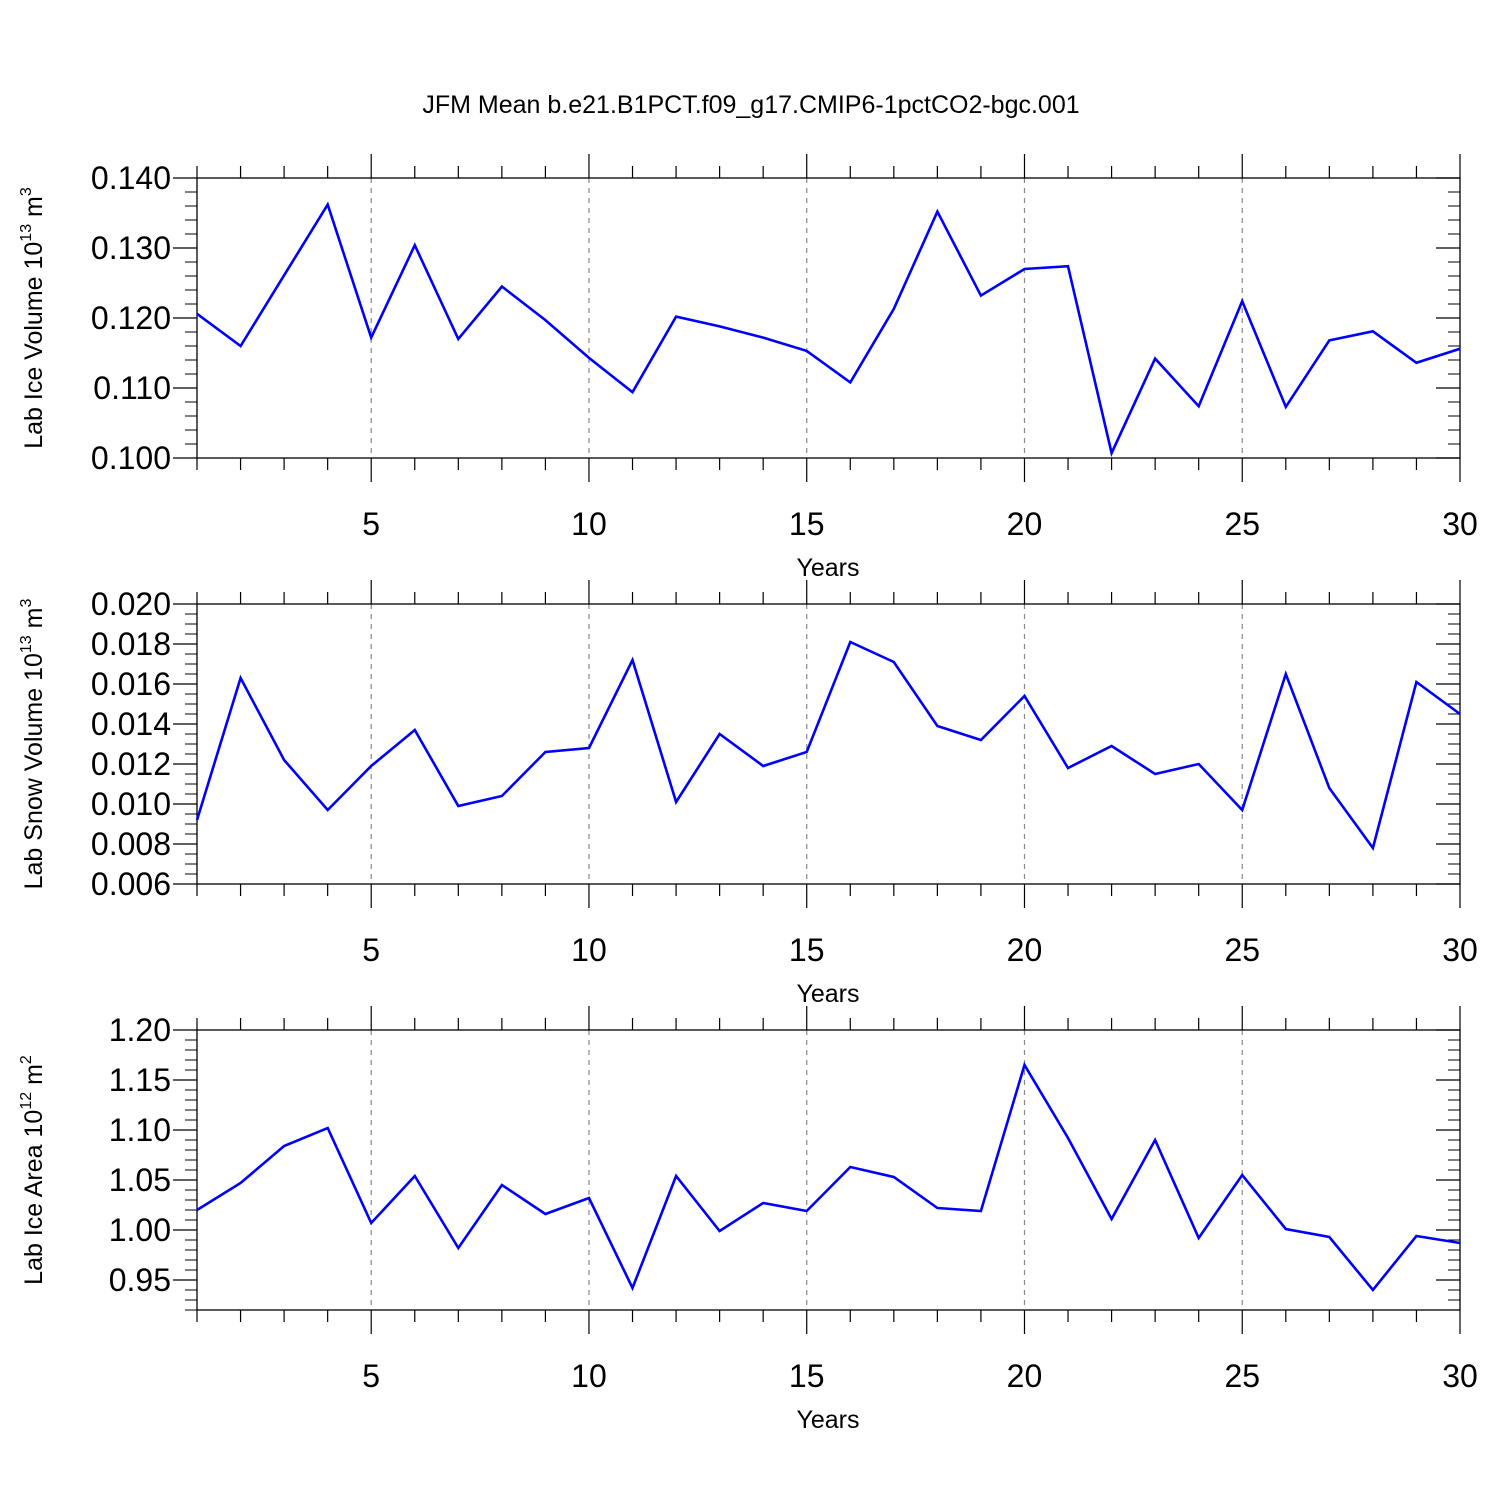 This screenshot has width=1500, height=1500. Describe the element at coordinates (131, 604) in the screenshot. I see `y-tick-label: 0.020` at that location.